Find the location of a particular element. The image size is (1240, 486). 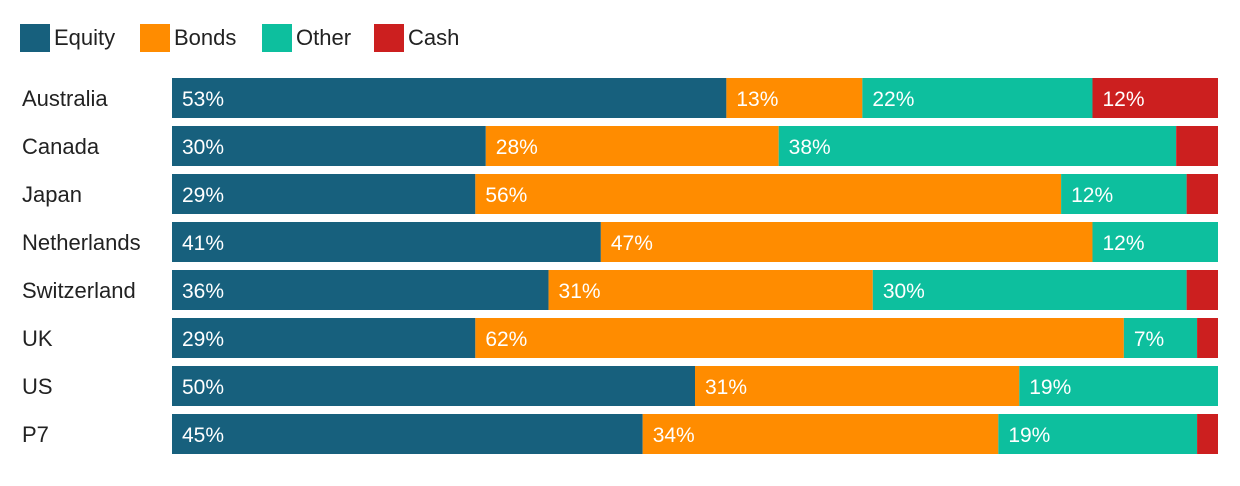

legend-swatch-cash is located at coordinates (389, 38).